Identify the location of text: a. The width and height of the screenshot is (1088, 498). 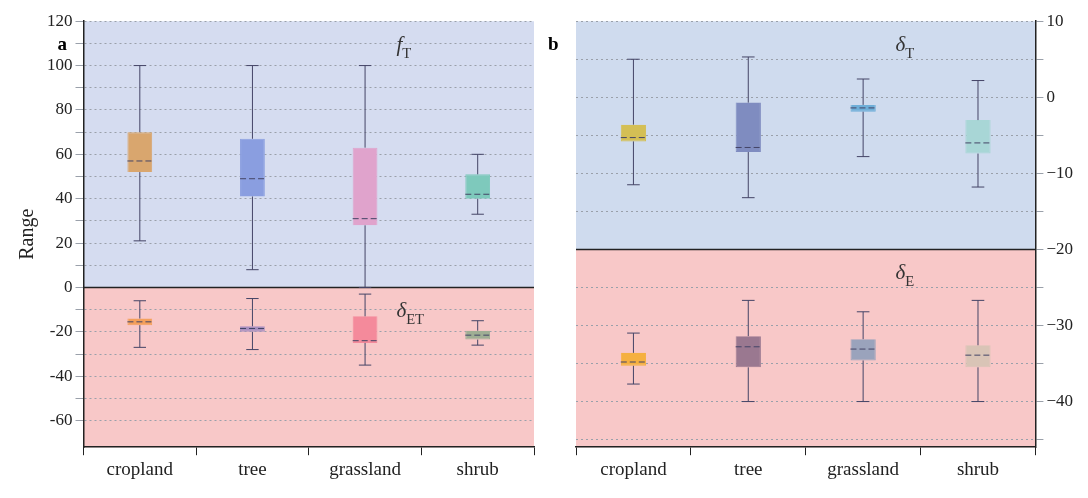
(62, 43).